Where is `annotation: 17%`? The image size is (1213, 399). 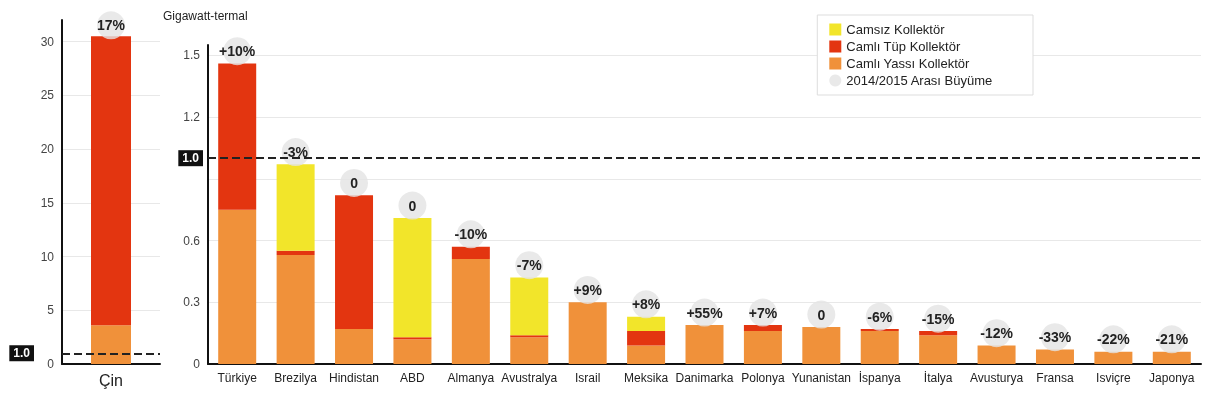 annotation: 17% is located at coordinates (111, 25).